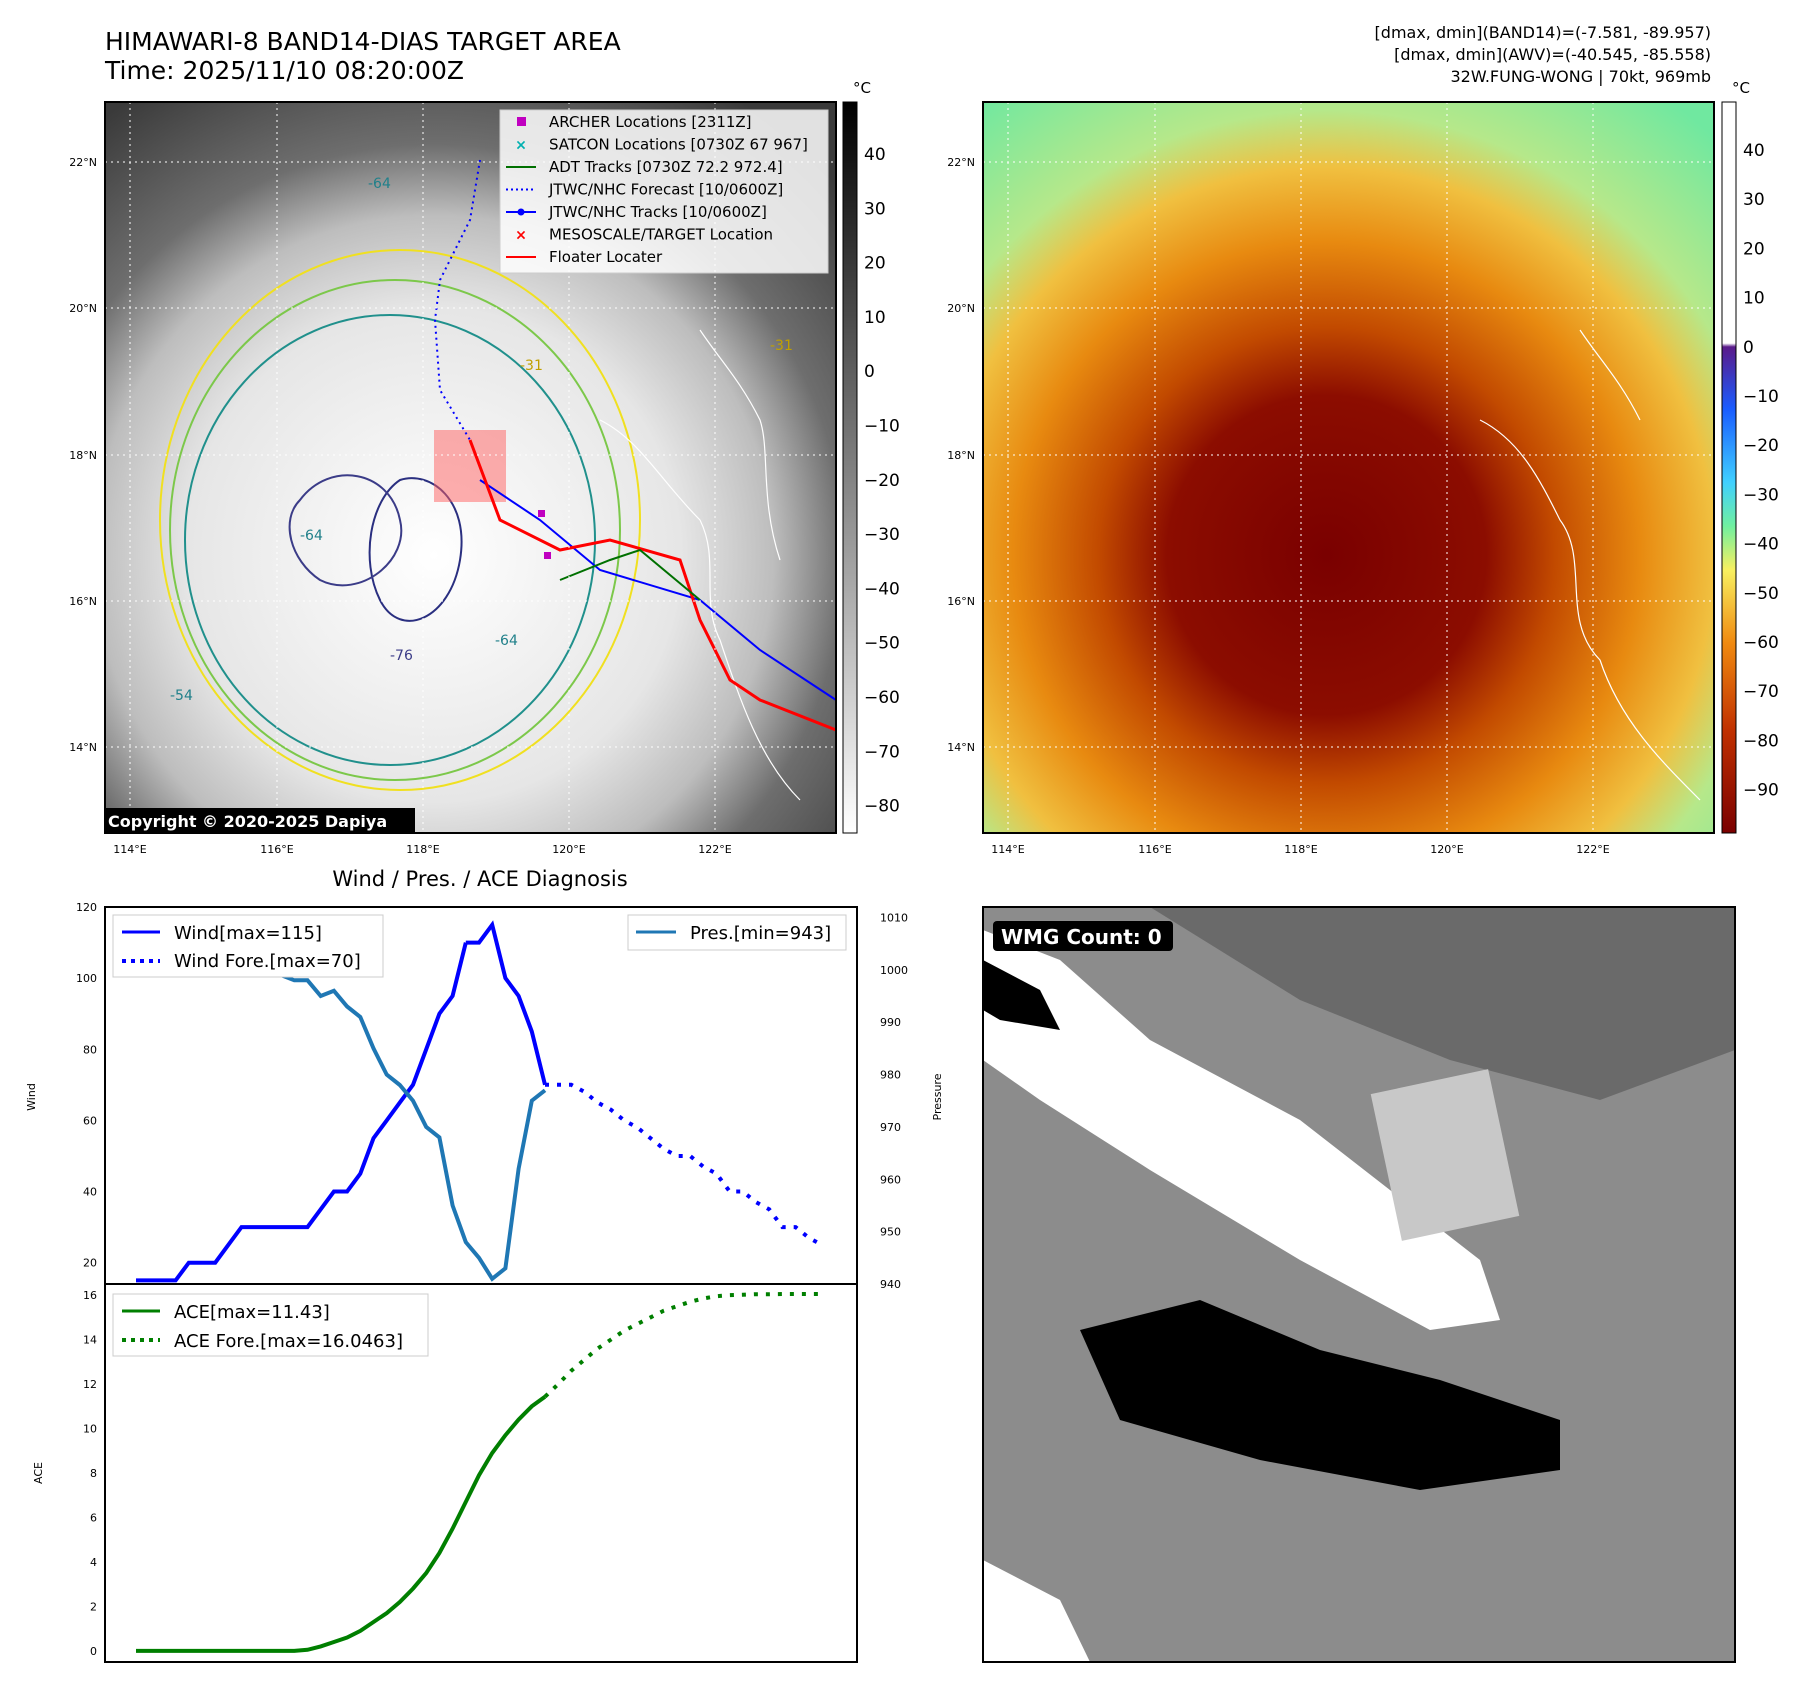  Describe the element at coordinates (961, 308) in the screenshot. I see `lat-tick-label: 20°N` at that location.